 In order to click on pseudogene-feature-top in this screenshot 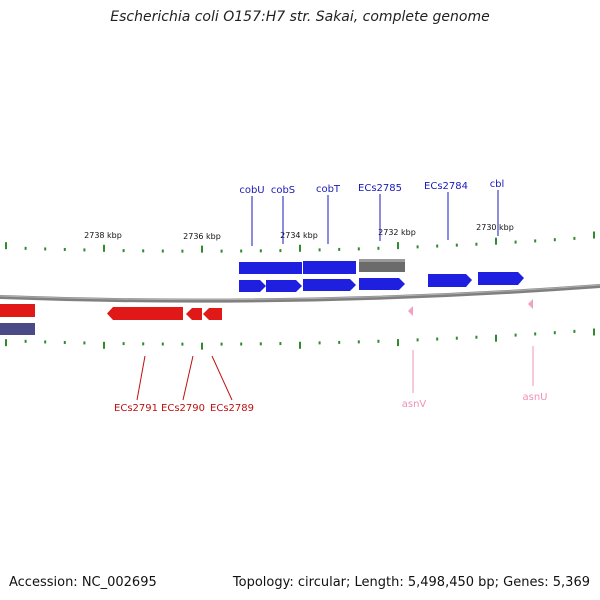, I will do `click(382, 265)`.